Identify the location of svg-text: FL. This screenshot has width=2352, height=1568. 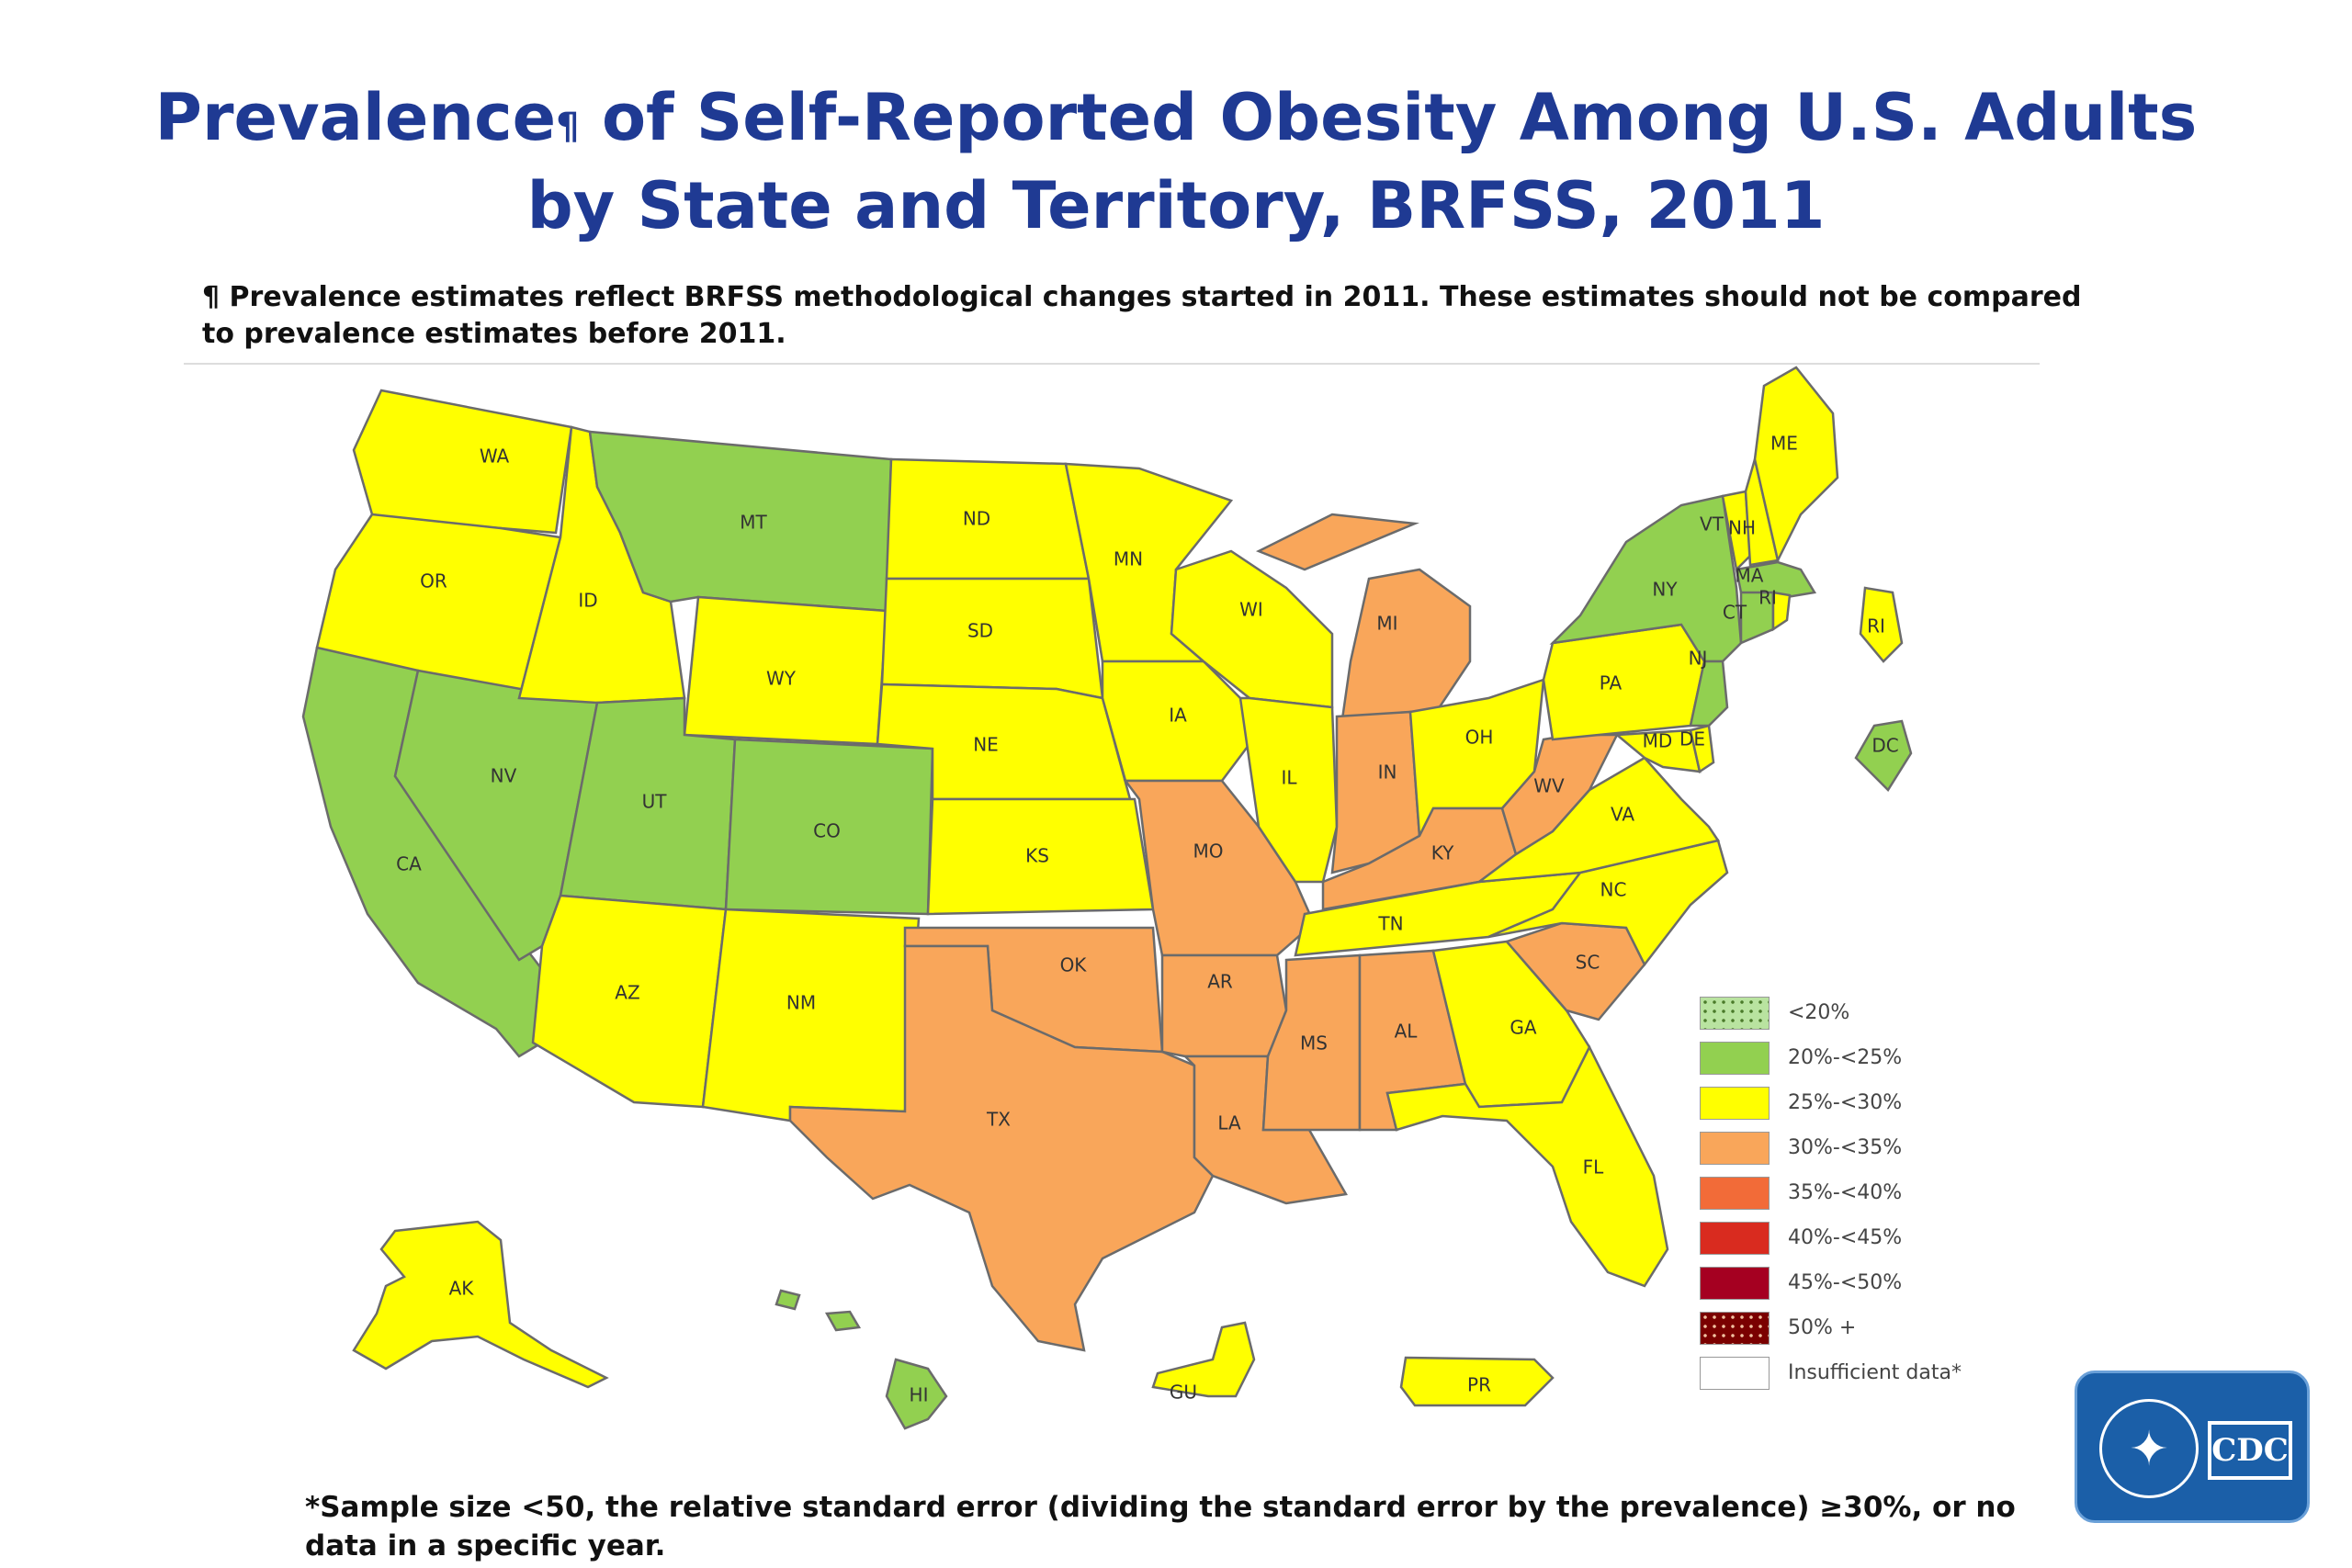
(1594, 1167).